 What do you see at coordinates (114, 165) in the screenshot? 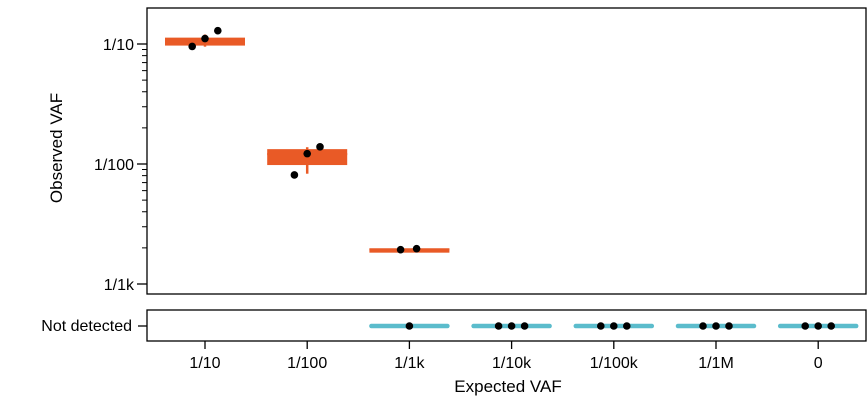
I see `y-tick-label: 1/100` at bounding box center [114, 165].